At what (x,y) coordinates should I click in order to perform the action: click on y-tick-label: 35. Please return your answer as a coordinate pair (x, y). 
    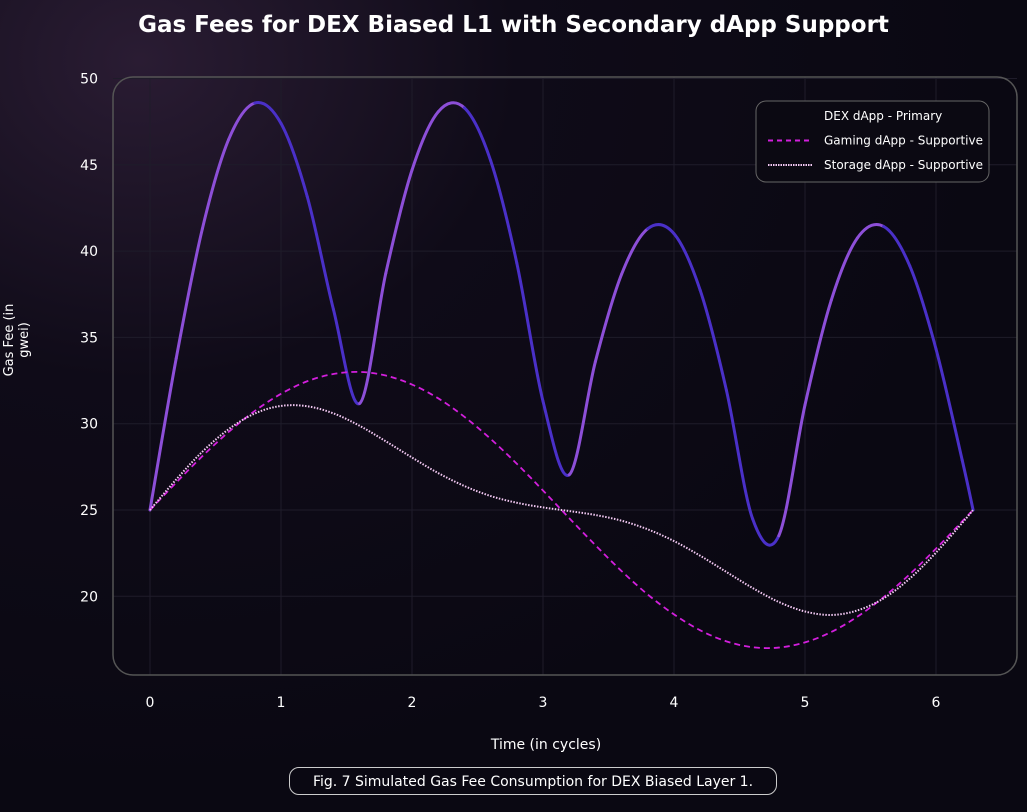
    Looking at the image, I should click on (89, 338).